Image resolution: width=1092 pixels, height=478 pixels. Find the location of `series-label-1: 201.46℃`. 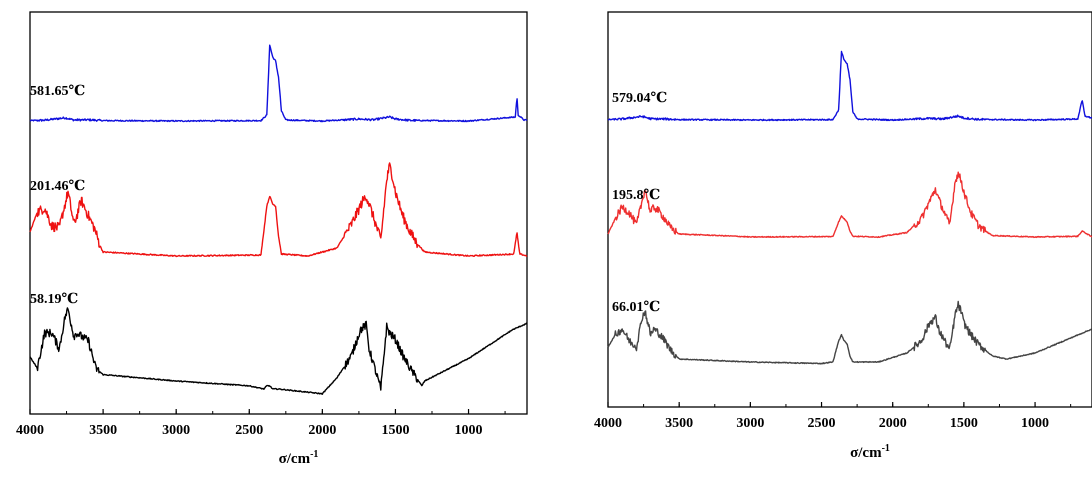

series-label-1: 201.46℃ is located at coordinates (58, 186).